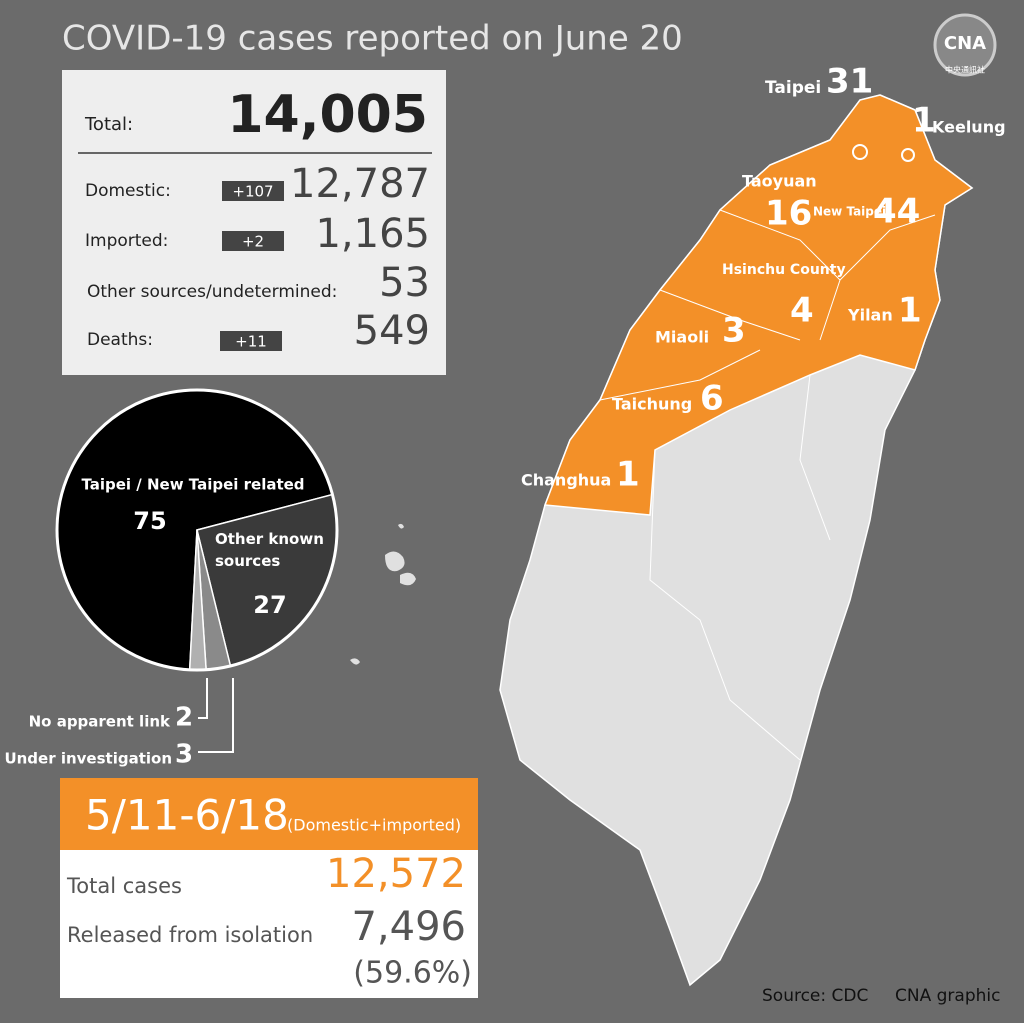  What do you see at coordinates (652, 404) in the screenshot?
I see `region-name: Taichung` at bounding box center [652, 404].